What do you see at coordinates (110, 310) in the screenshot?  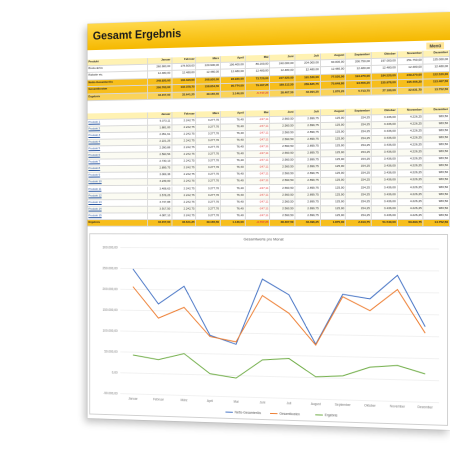 I see `y-tick-label: 150.000,00` at bounding box center [110, 310].